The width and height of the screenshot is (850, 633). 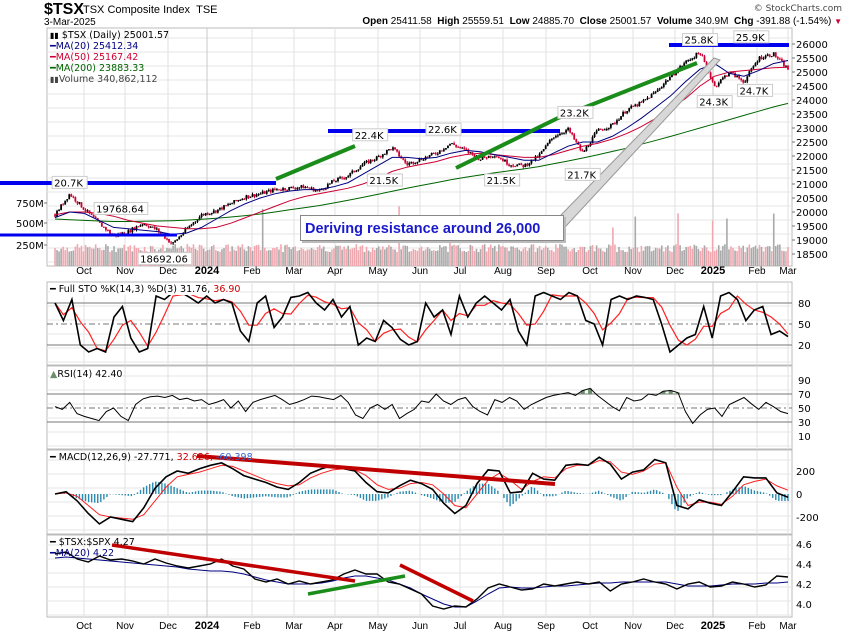 What do you see at coordinates (421, 580) in the screenshot?
I see `ratio-line` at bounding box center [421, 580].